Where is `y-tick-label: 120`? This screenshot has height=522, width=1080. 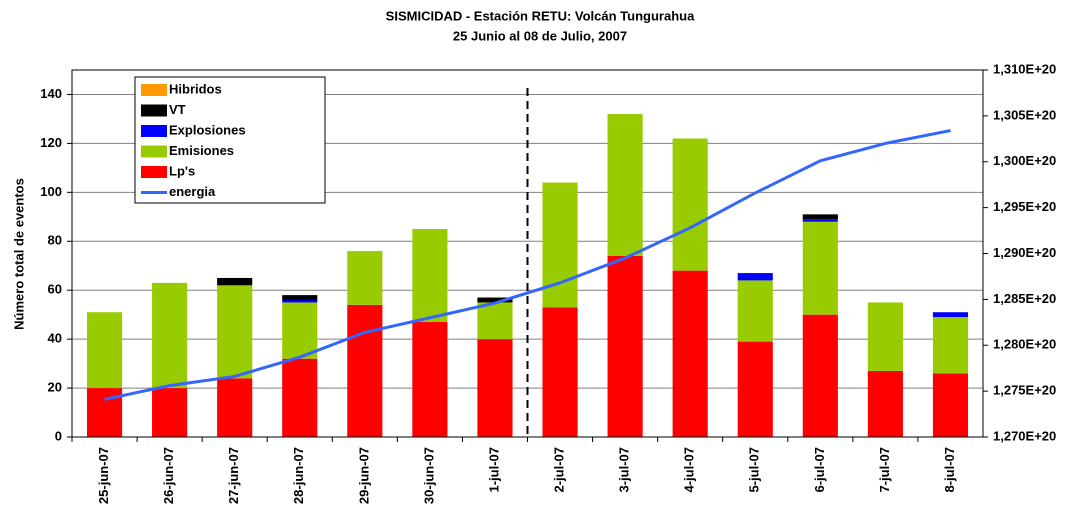 y-tick-label: 120 is located at coordinates (51, 142).